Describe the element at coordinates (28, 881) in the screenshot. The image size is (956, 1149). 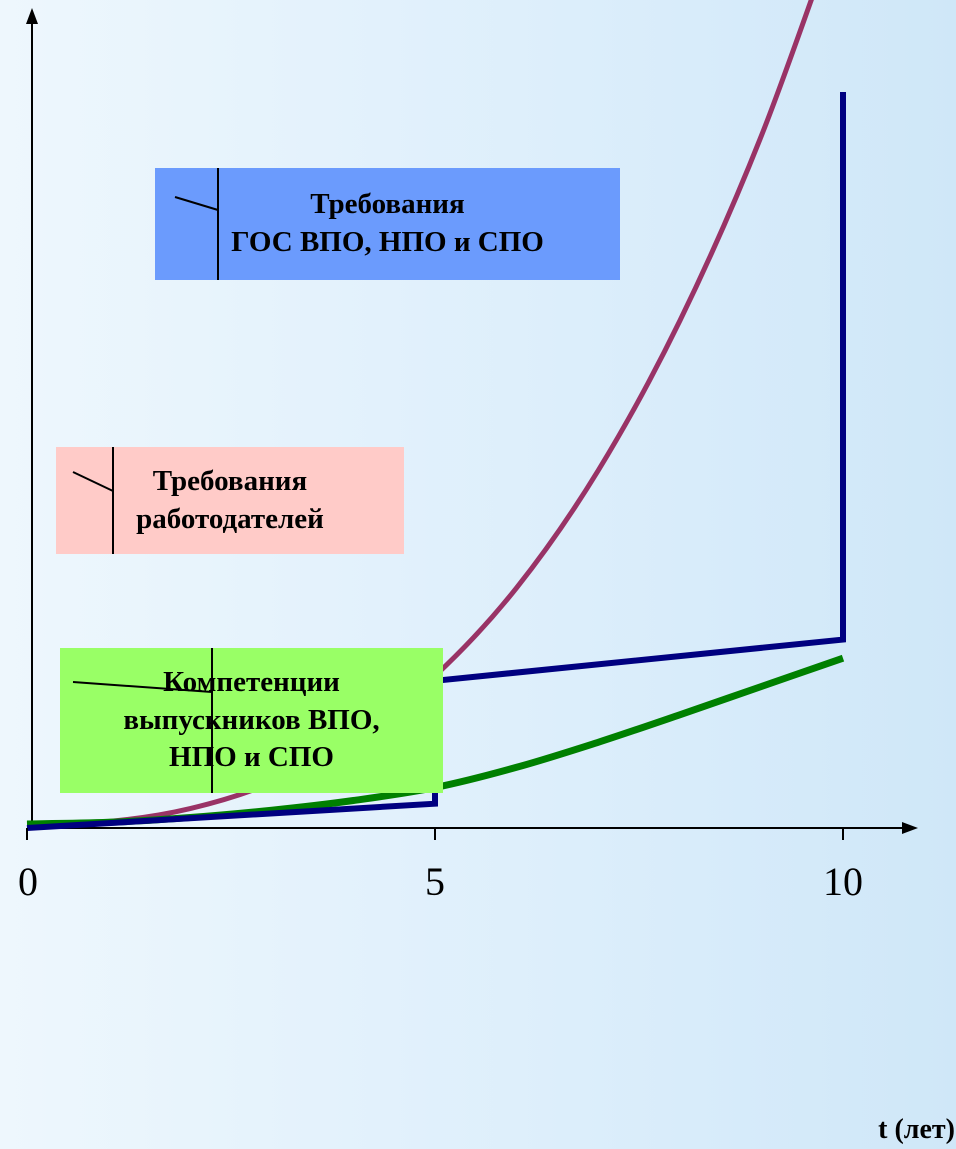
I see `x-tick-label: 0` at that location.